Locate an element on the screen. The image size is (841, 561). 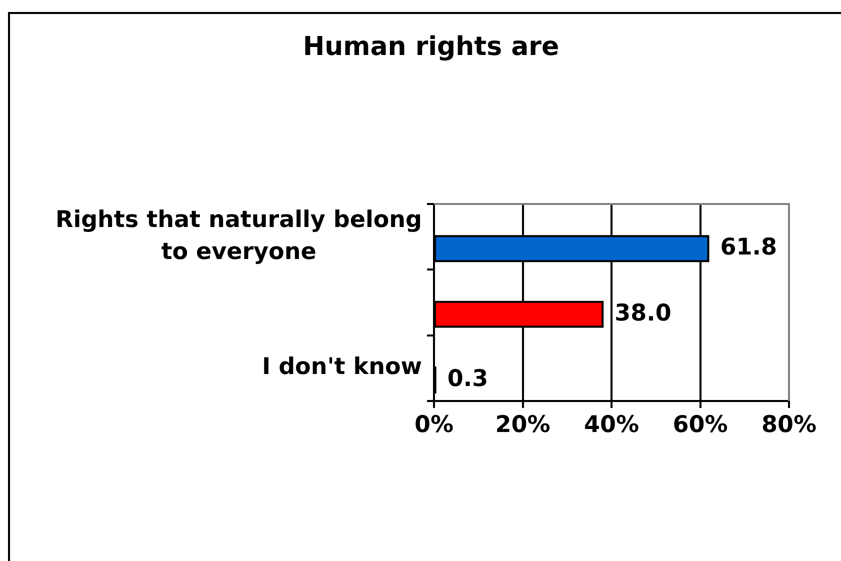
data-label: 0.3 is located at coordinates (467, 379).